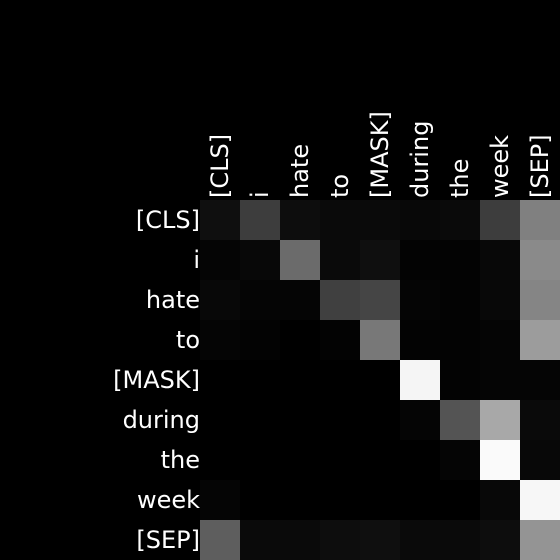 The width and height of the screenshot is (560, 560). I want to click on row-label: the, so click(180, 460).